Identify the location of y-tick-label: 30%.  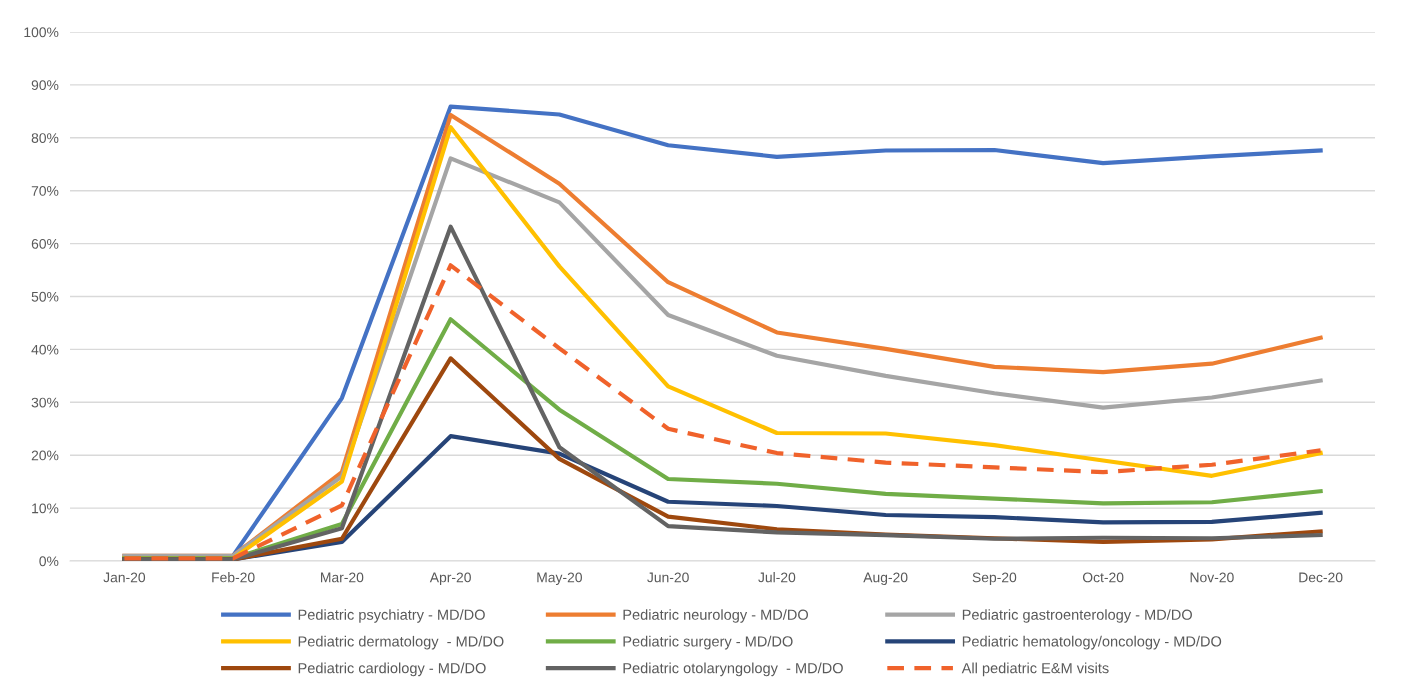
(45, 402).